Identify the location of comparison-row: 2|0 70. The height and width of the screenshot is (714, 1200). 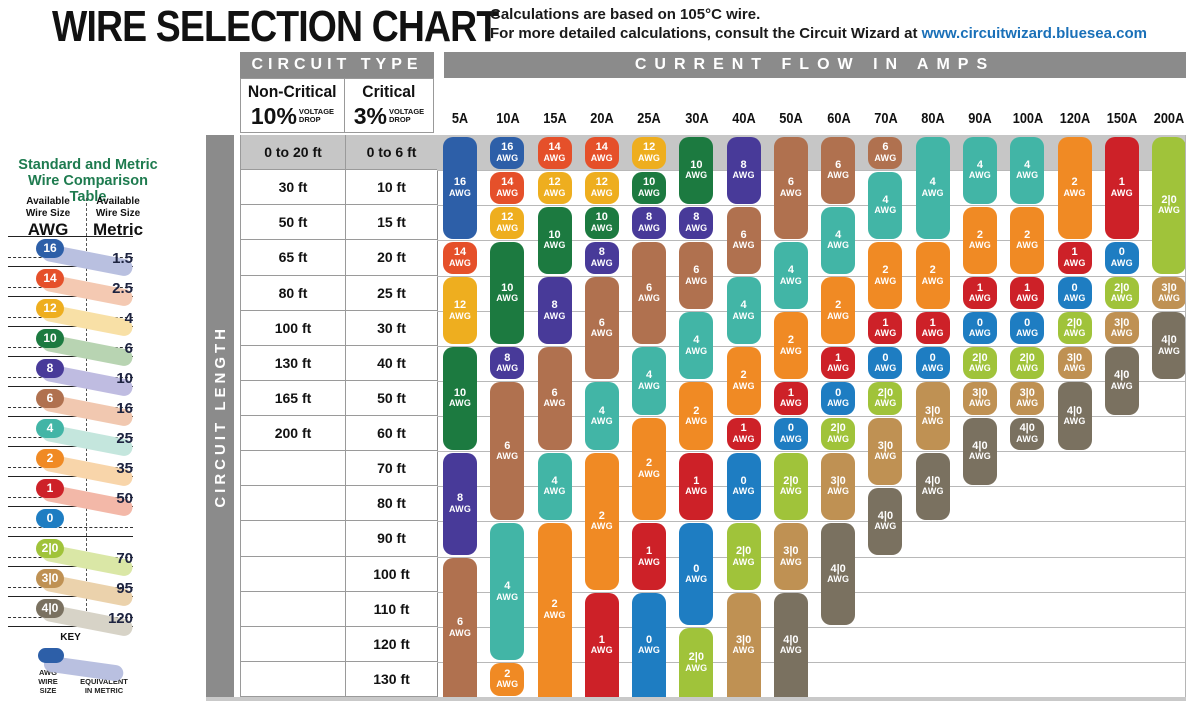
(71, 557).